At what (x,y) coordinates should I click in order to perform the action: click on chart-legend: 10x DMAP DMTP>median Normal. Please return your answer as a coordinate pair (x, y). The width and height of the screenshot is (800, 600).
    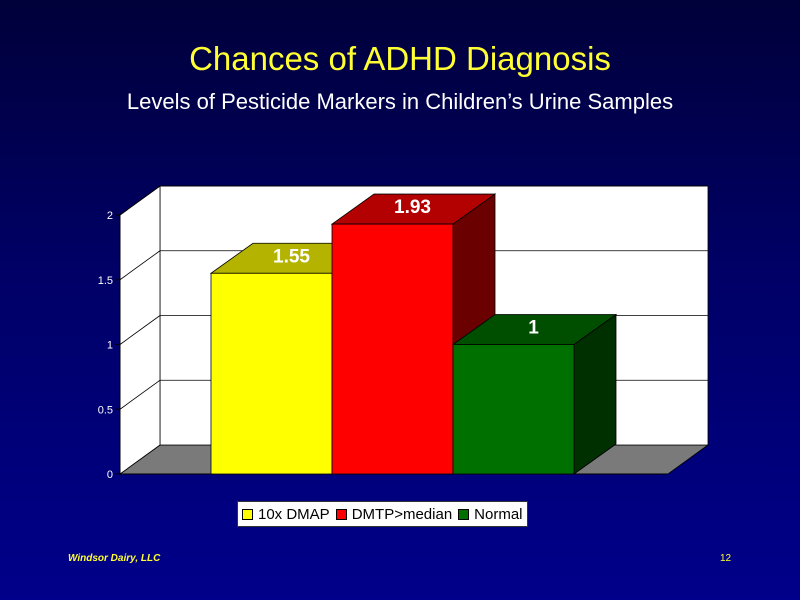
    Looking at the image, I should click on (382, 514).